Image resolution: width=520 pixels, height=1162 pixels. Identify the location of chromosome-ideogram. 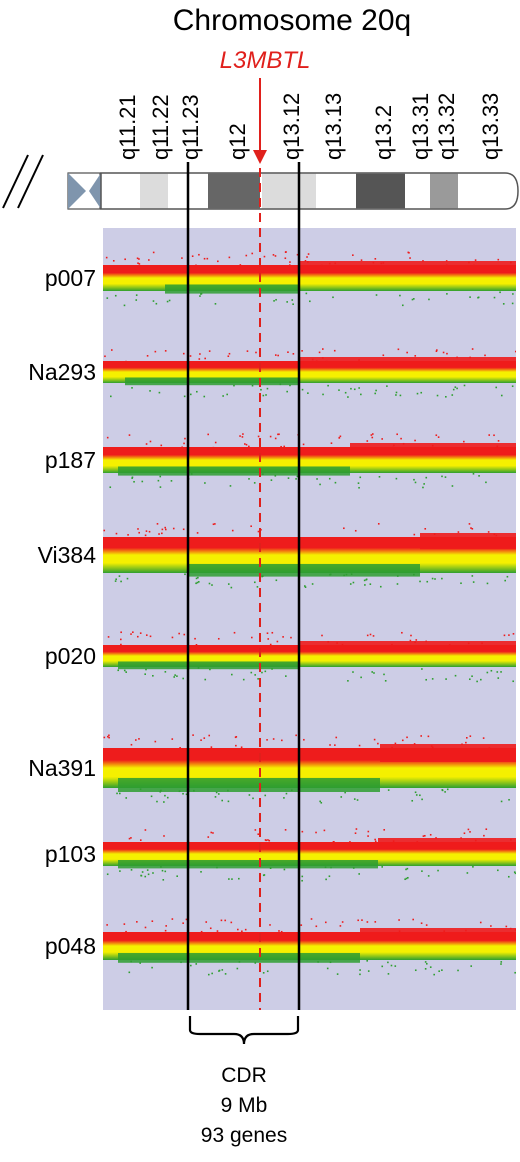
(260, 182).